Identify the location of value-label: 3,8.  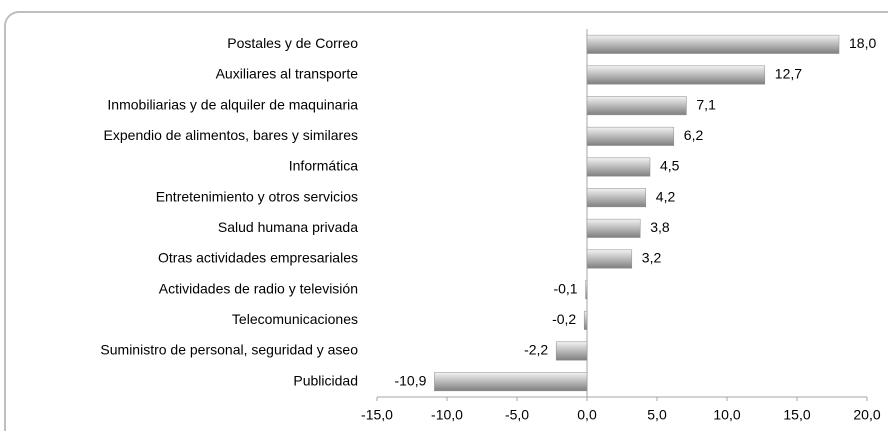
(660, 227).